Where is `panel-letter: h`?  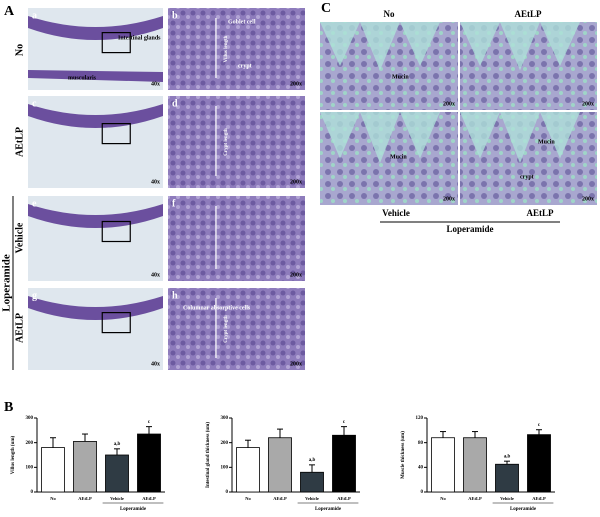 panel-letter: h is located at coordinates (175, 295).